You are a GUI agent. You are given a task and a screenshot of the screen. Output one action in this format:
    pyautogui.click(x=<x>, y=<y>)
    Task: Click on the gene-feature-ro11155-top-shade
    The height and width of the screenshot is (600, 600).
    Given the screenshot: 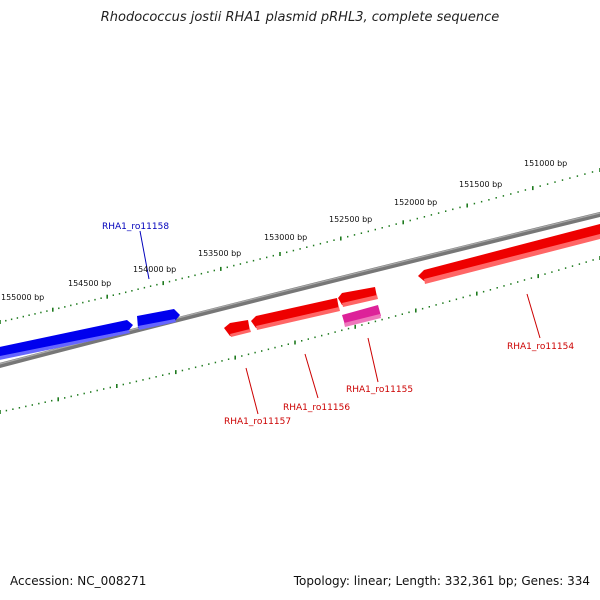 What is the action you would take?
    pyautogui.click(x=360, y=301)
    